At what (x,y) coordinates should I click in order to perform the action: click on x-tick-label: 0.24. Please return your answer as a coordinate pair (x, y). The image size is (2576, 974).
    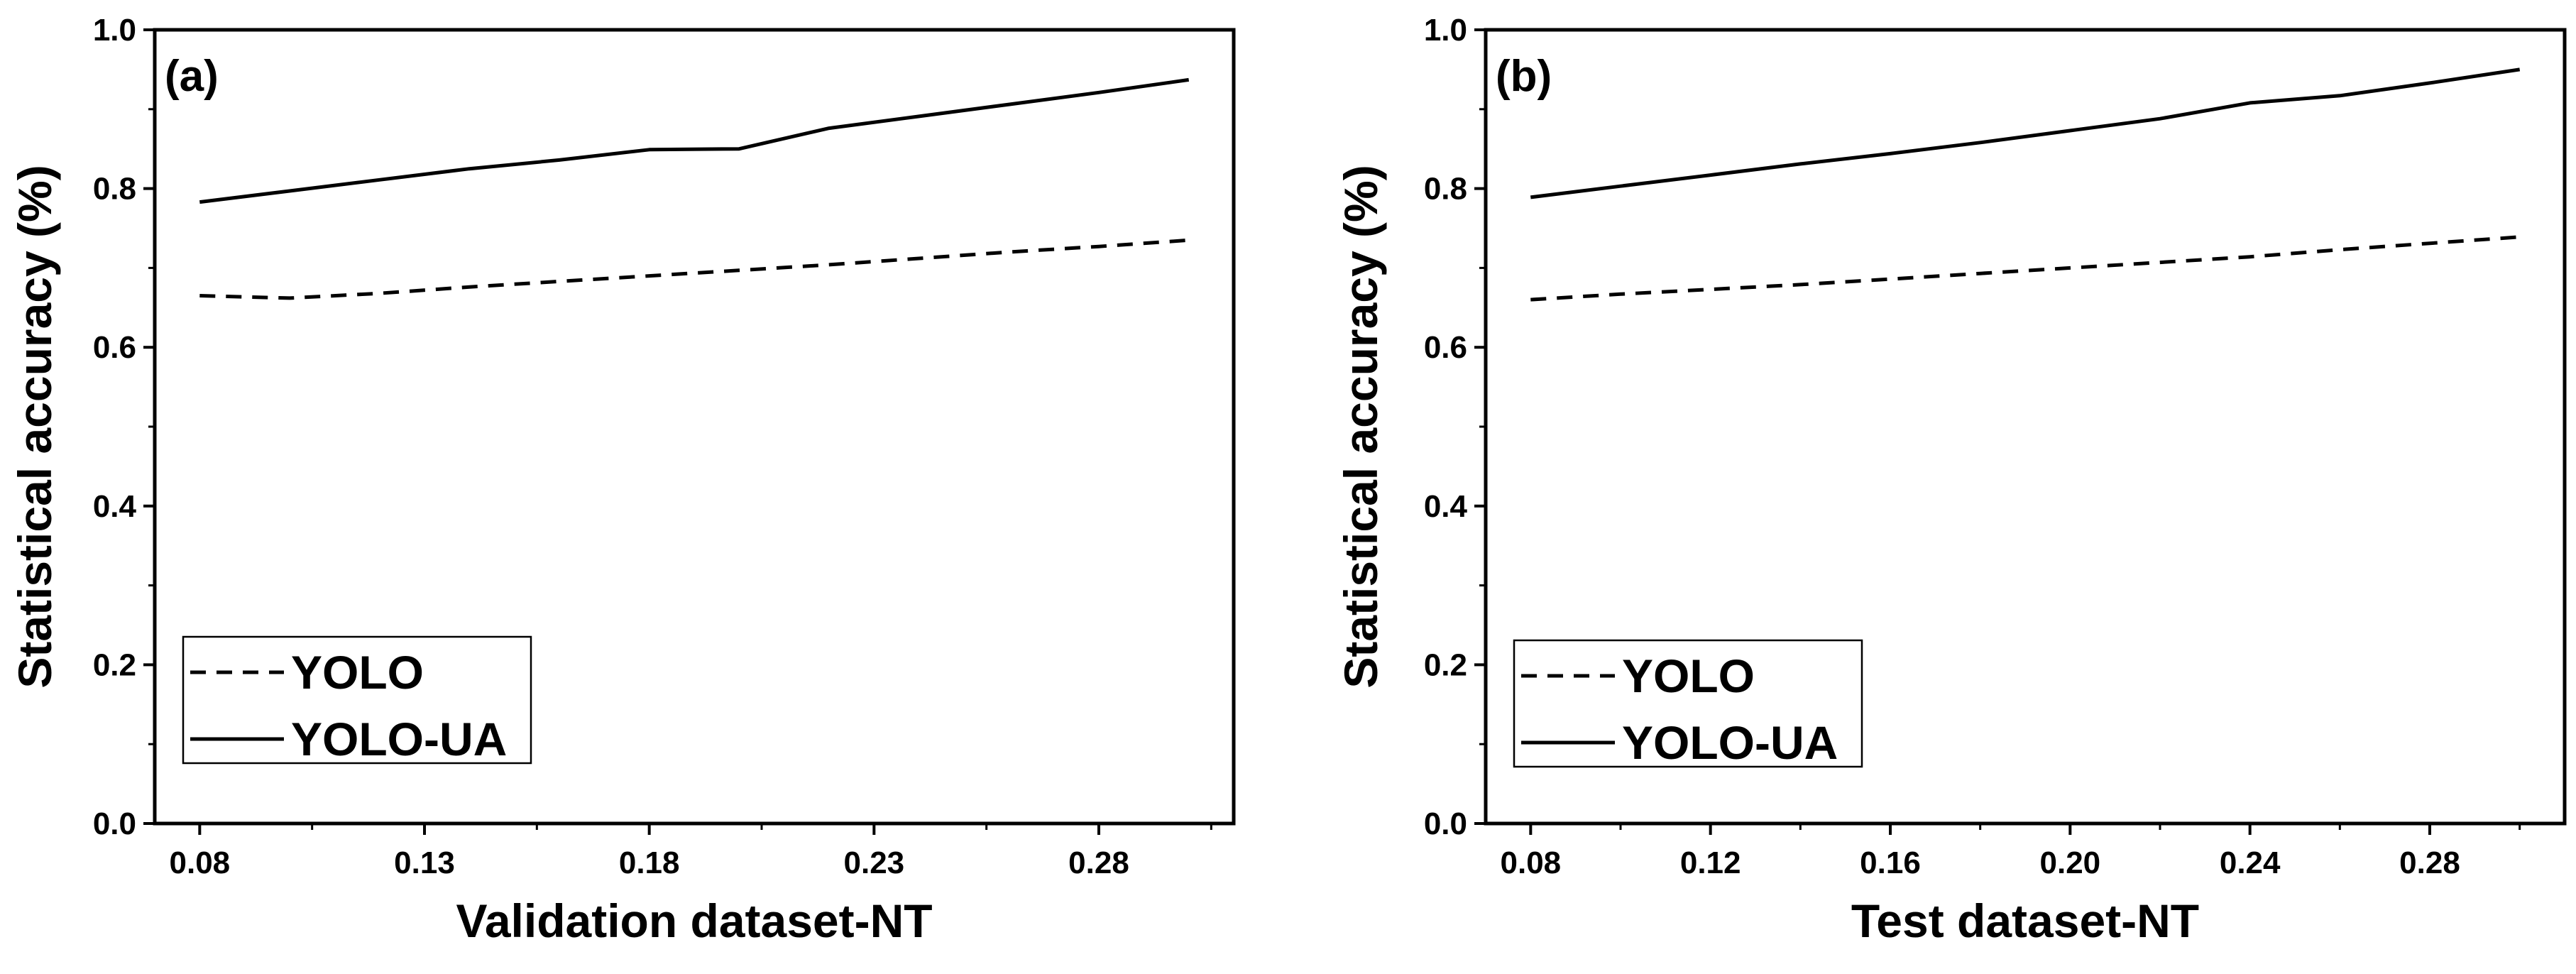
    Looking at the image, I should click on (2250, 863).